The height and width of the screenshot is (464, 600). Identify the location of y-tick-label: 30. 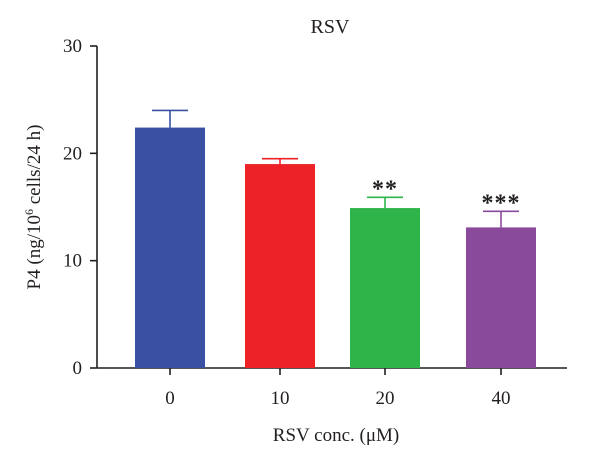
(72, 46).